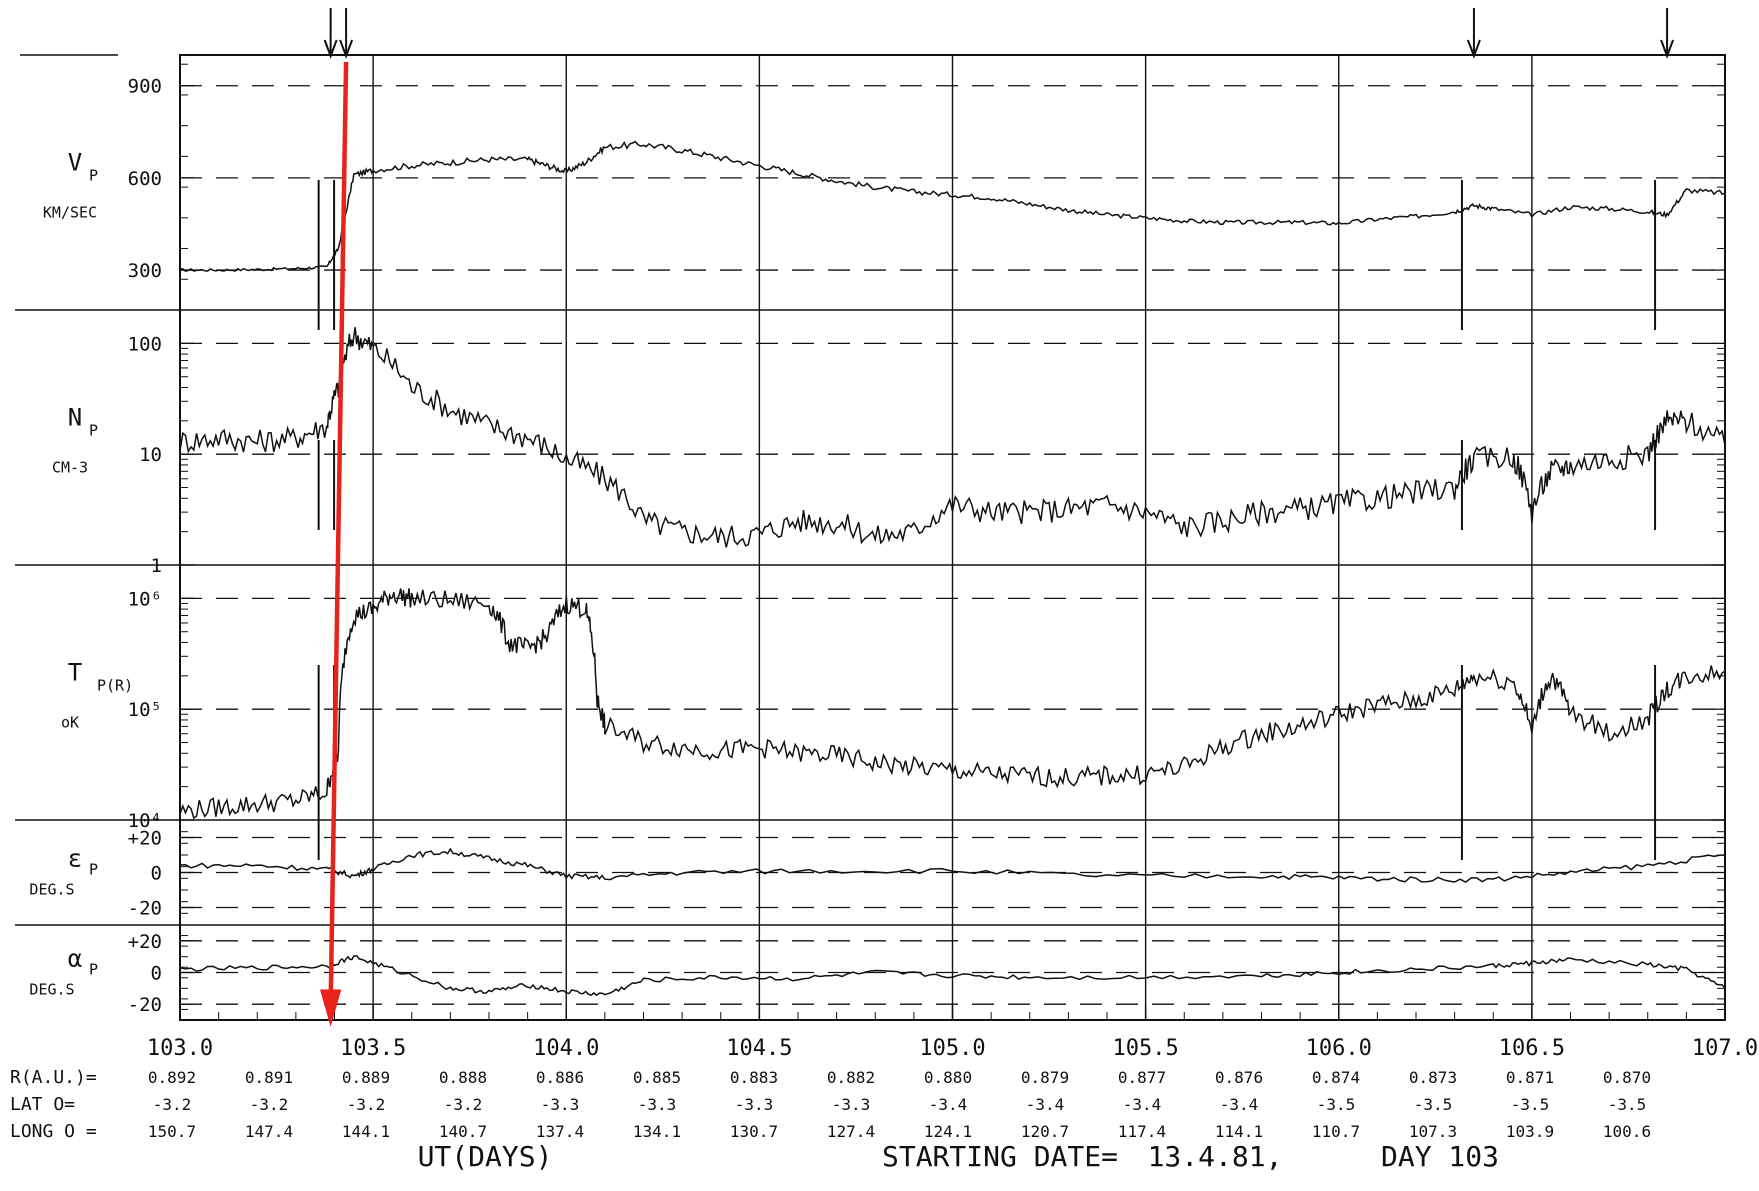  Describe the element at coordinates (75, 673) in the screenshot. I see `panel-label-tp: T` at that location.